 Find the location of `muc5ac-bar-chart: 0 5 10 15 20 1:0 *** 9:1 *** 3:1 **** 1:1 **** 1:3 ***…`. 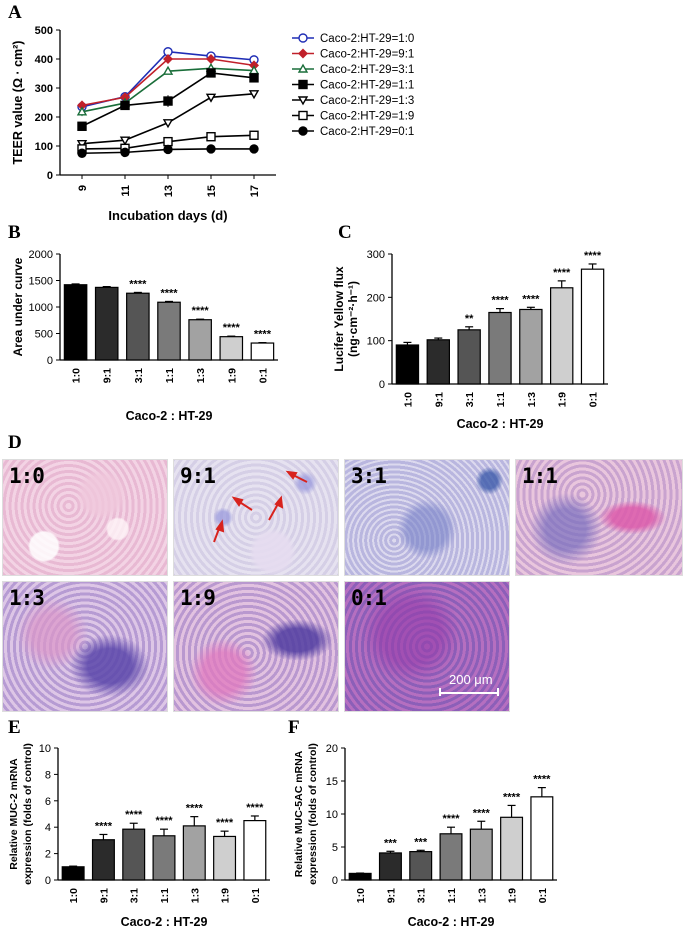

muc5ac-bar-chart: 0 5 10 15 20 1:0 *** 9:1 *** 3:1 **** 1:1 **** 1:3 ***… is located at coordinates (425, 836).